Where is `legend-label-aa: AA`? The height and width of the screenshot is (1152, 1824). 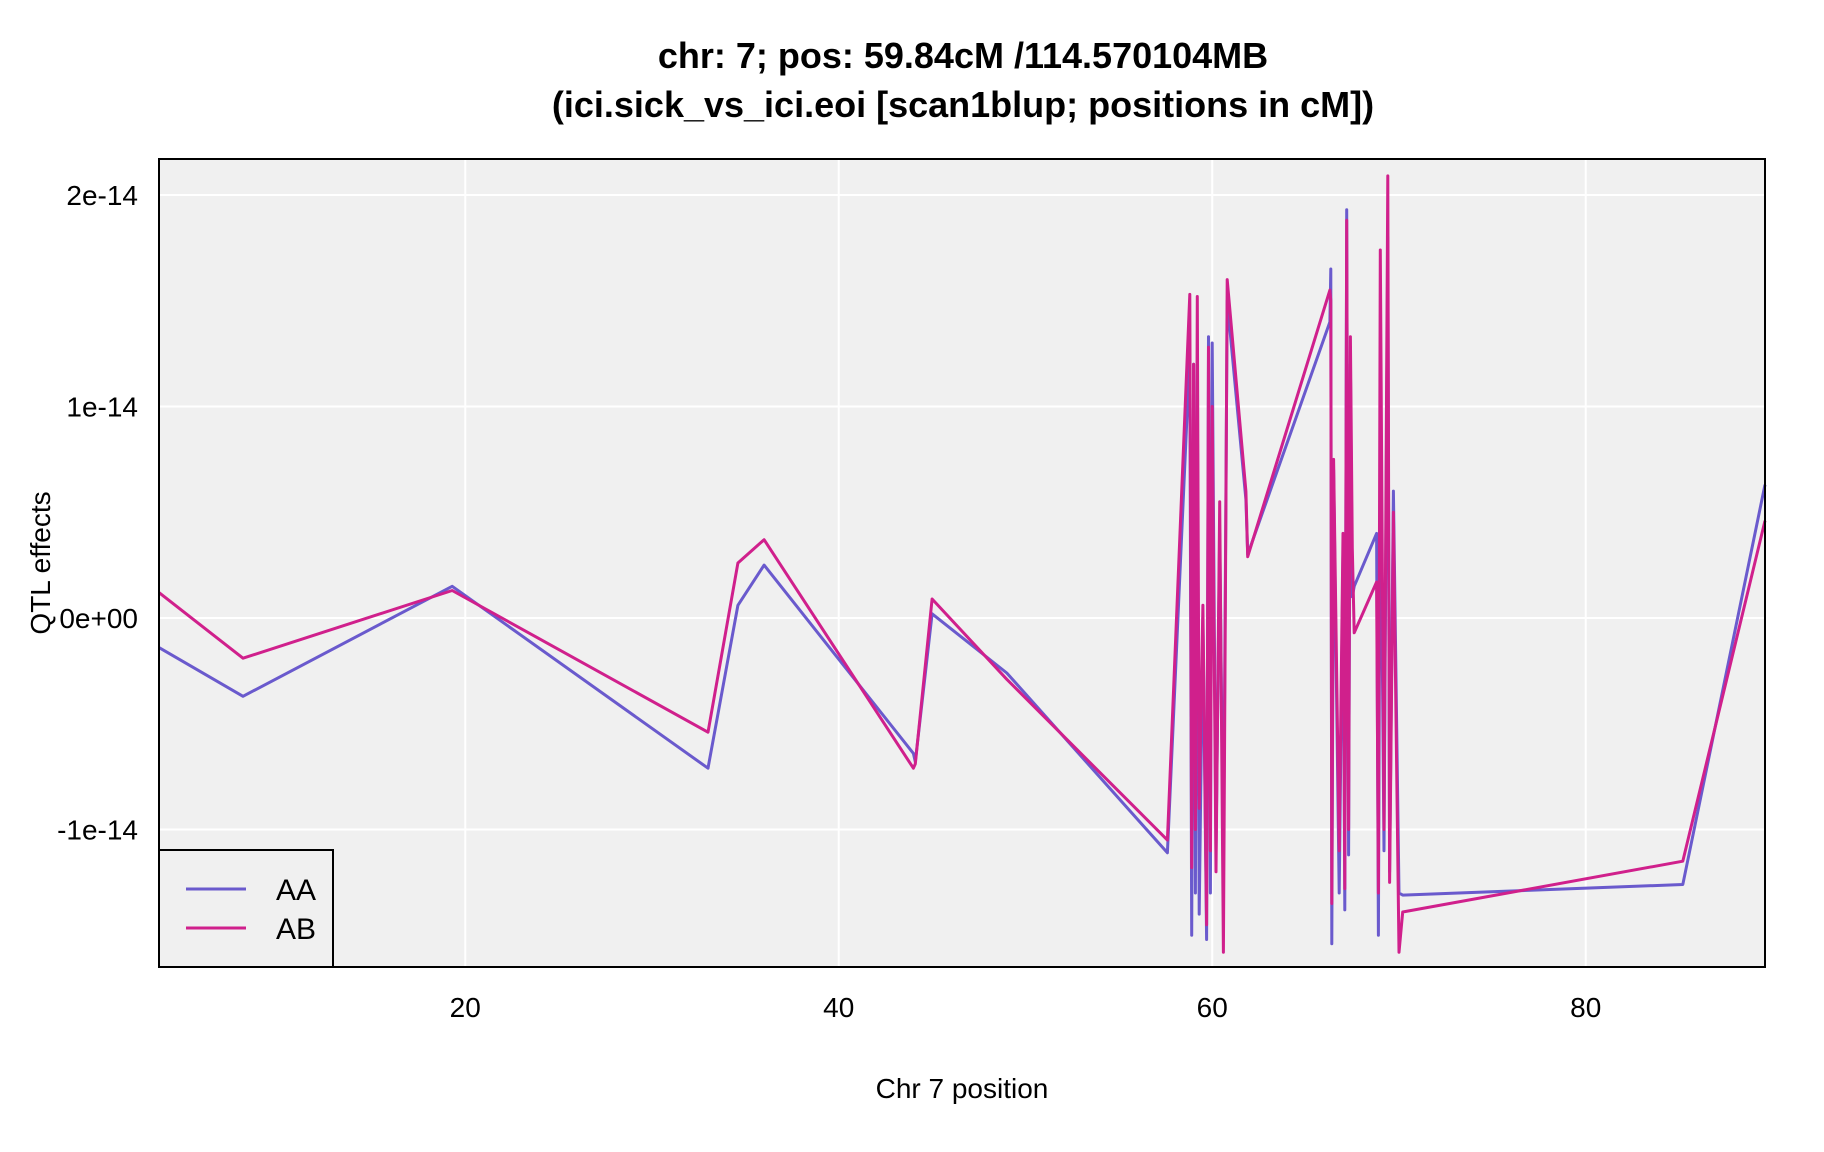 legend-label-aa: AA is located at coordinates (296, 890).